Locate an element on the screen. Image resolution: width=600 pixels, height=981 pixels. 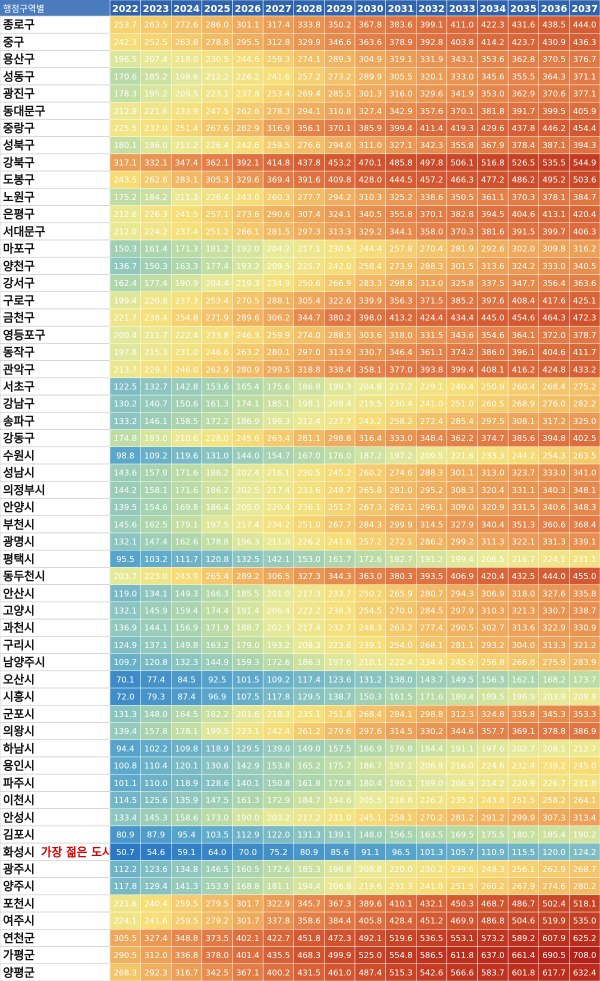
value-label: 177.4 is located at coordinates (216, 266).